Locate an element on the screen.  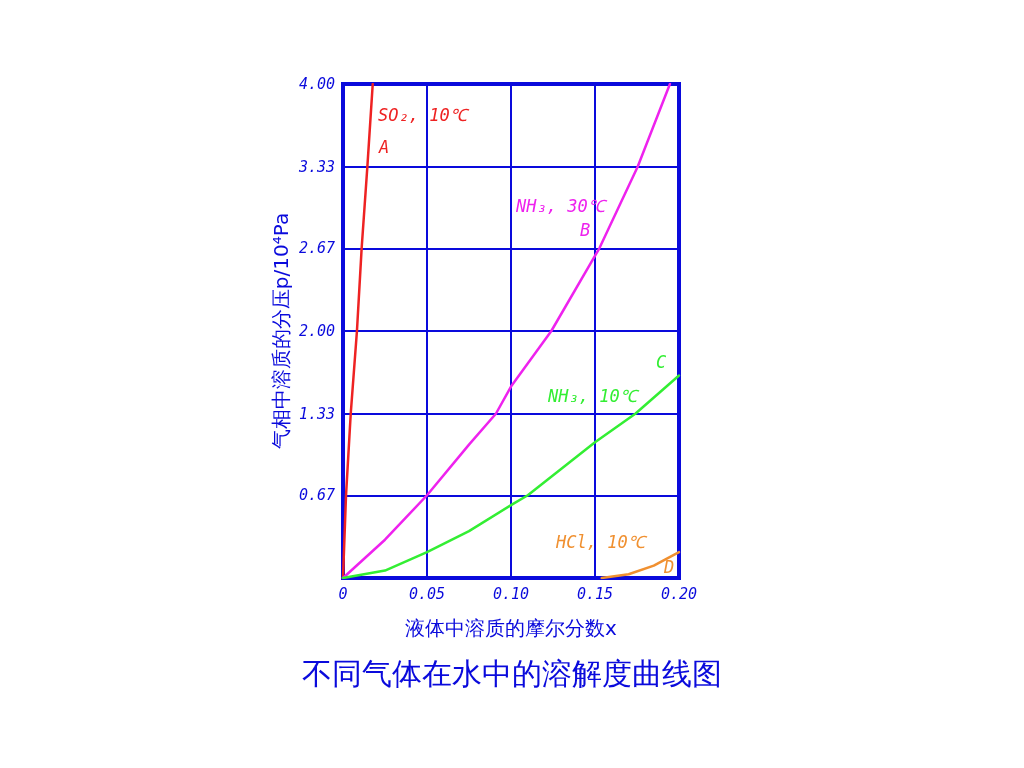
y-tick-label: 2.00 is located at coordinates (316, 331).